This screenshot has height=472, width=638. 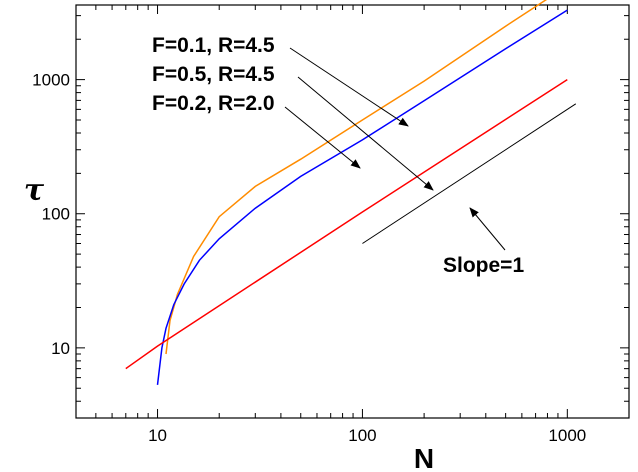 What do you see at coordinates (213, 74) in the screenshot?
I see `annotation-label-2: F=0.5, R=4.5` at bounding box center [213, 74].